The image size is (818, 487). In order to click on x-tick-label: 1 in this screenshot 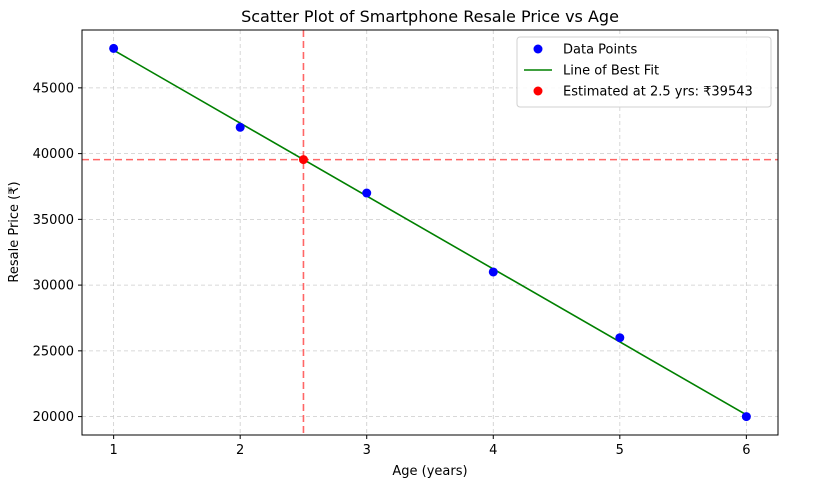, I will do `click(113, 450)`.